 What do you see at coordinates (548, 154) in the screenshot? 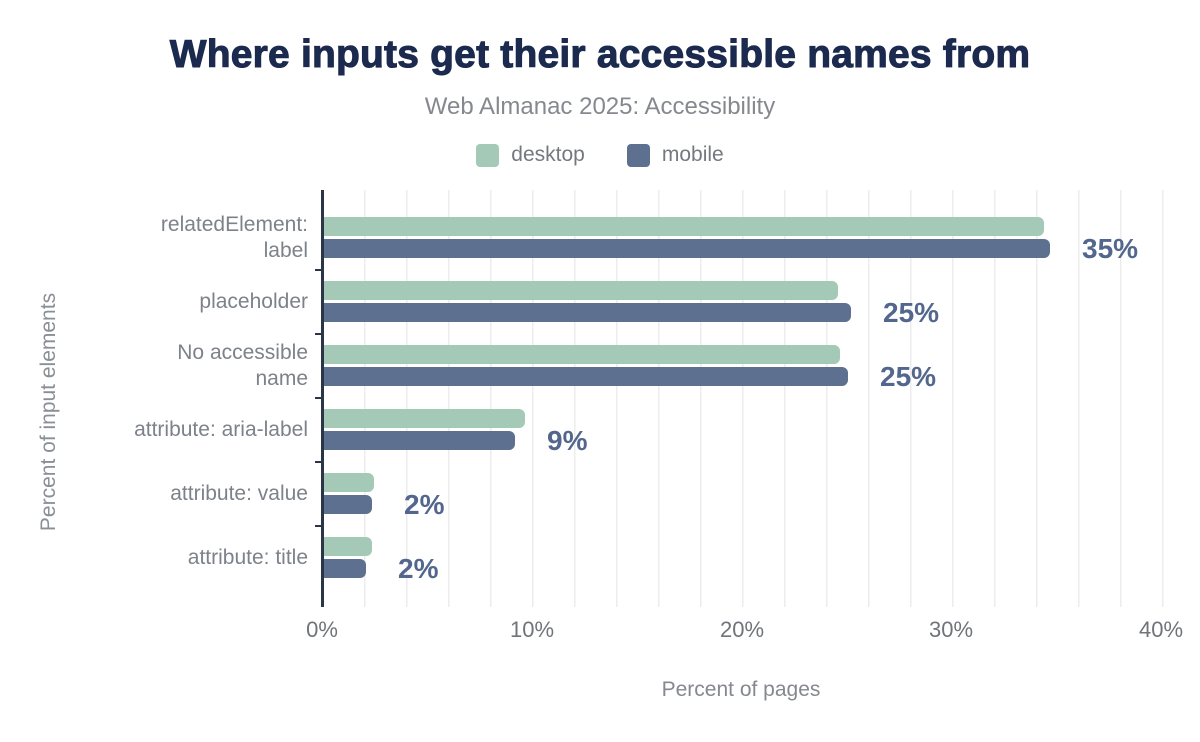
I see `legend-label-desktop: desktop` at bounding box center [548, 154].